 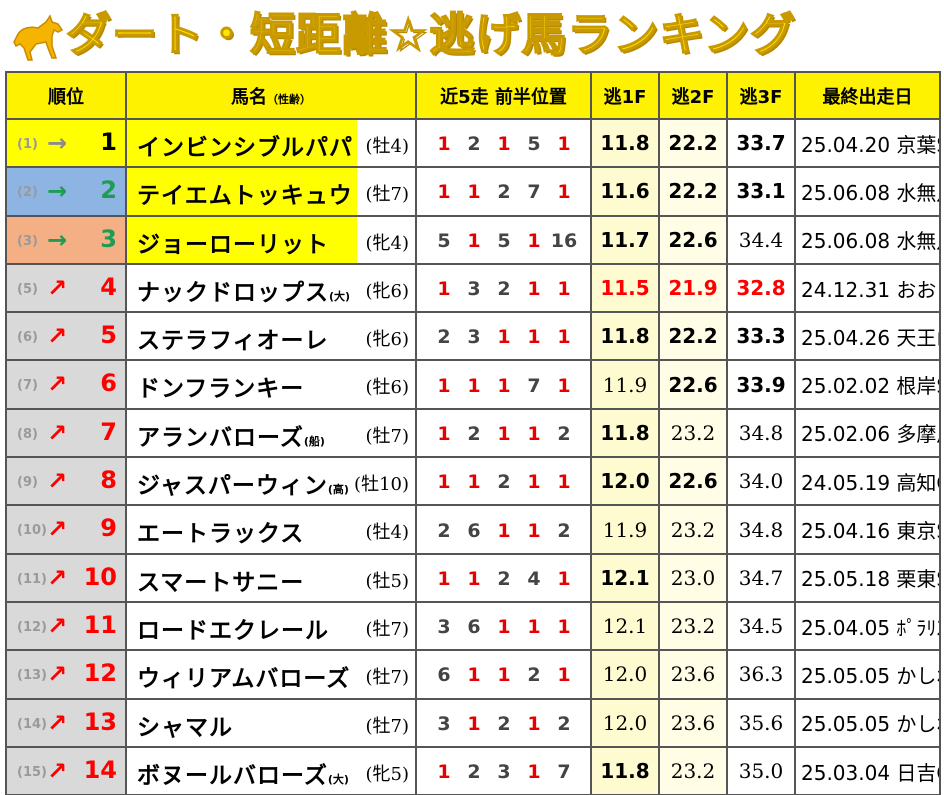 What do you see at coordinates (32, 627) in the screenshot?
I see `previous-rank: (12)` at bounding box center [32, 627].